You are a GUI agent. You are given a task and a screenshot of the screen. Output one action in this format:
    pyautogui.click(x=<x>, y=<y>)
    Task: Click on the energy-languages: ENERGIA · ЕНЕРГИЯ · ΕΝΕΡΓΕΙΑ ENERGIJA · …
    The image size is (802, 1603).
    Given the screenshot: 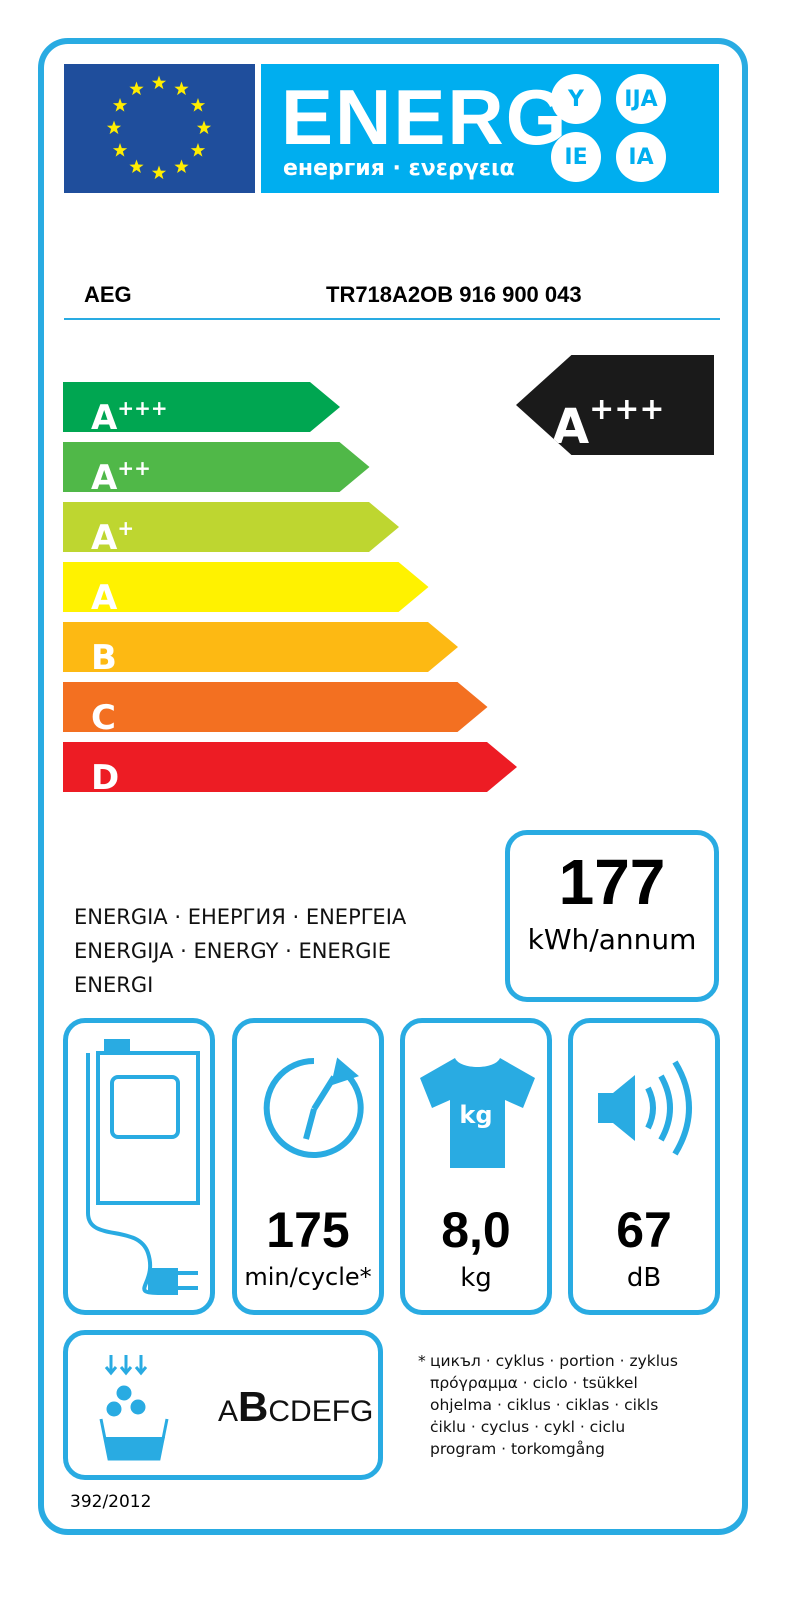 What is the action you would take?
    pyautogui.click(x=240, y=951)
    